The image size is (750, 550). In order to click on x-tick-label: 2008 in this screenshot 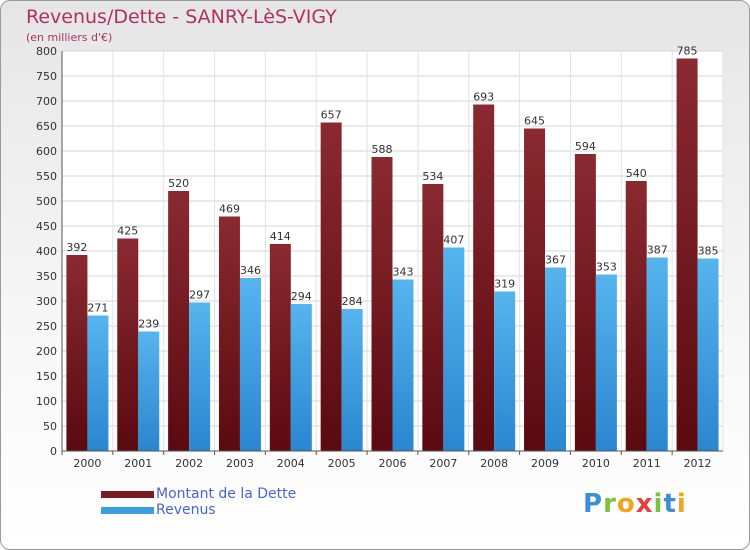, I will do `click(494, 463)`.